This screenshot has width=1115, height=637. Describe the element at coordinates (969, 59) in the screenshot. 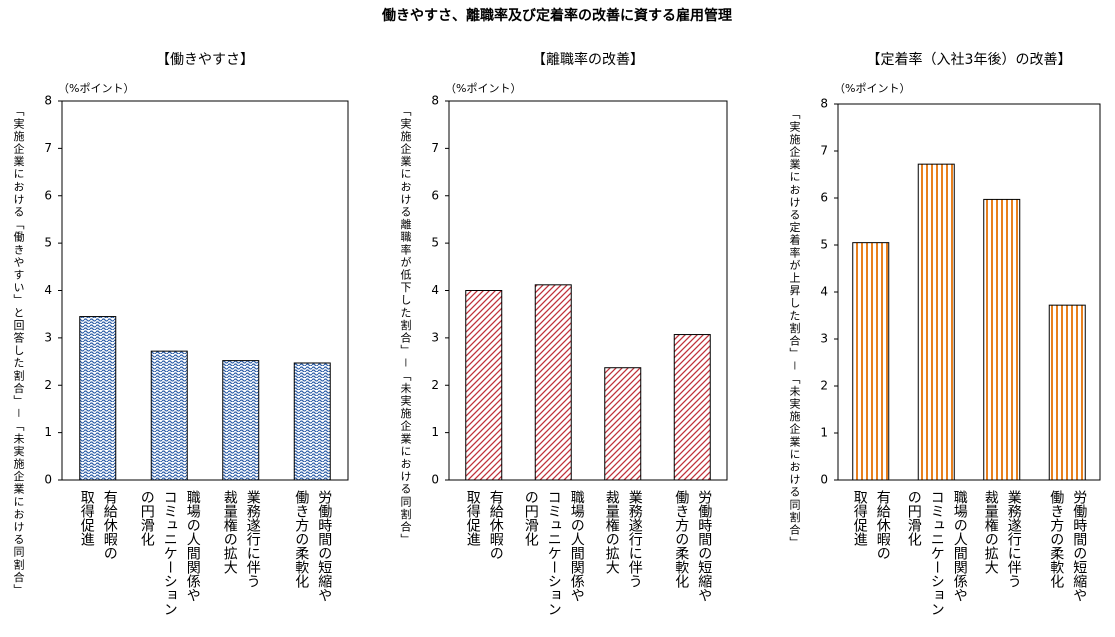

I see `chart-title: 【定着率（入社3年後）の改善】` at that location.